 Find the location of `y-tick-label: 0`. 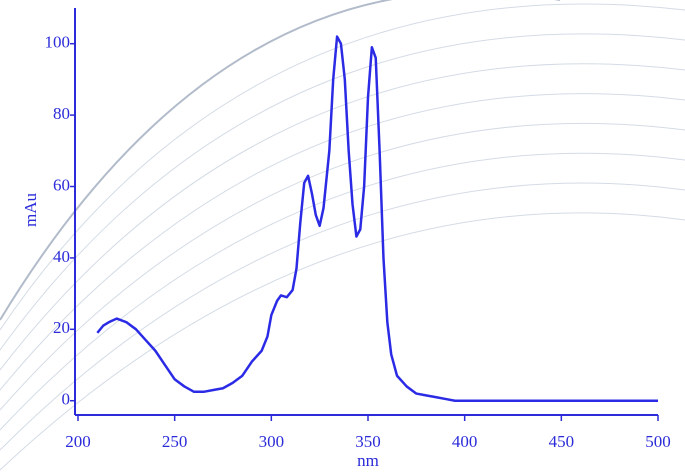

y-tick-label: 0 is located at coordinates (66, 399).